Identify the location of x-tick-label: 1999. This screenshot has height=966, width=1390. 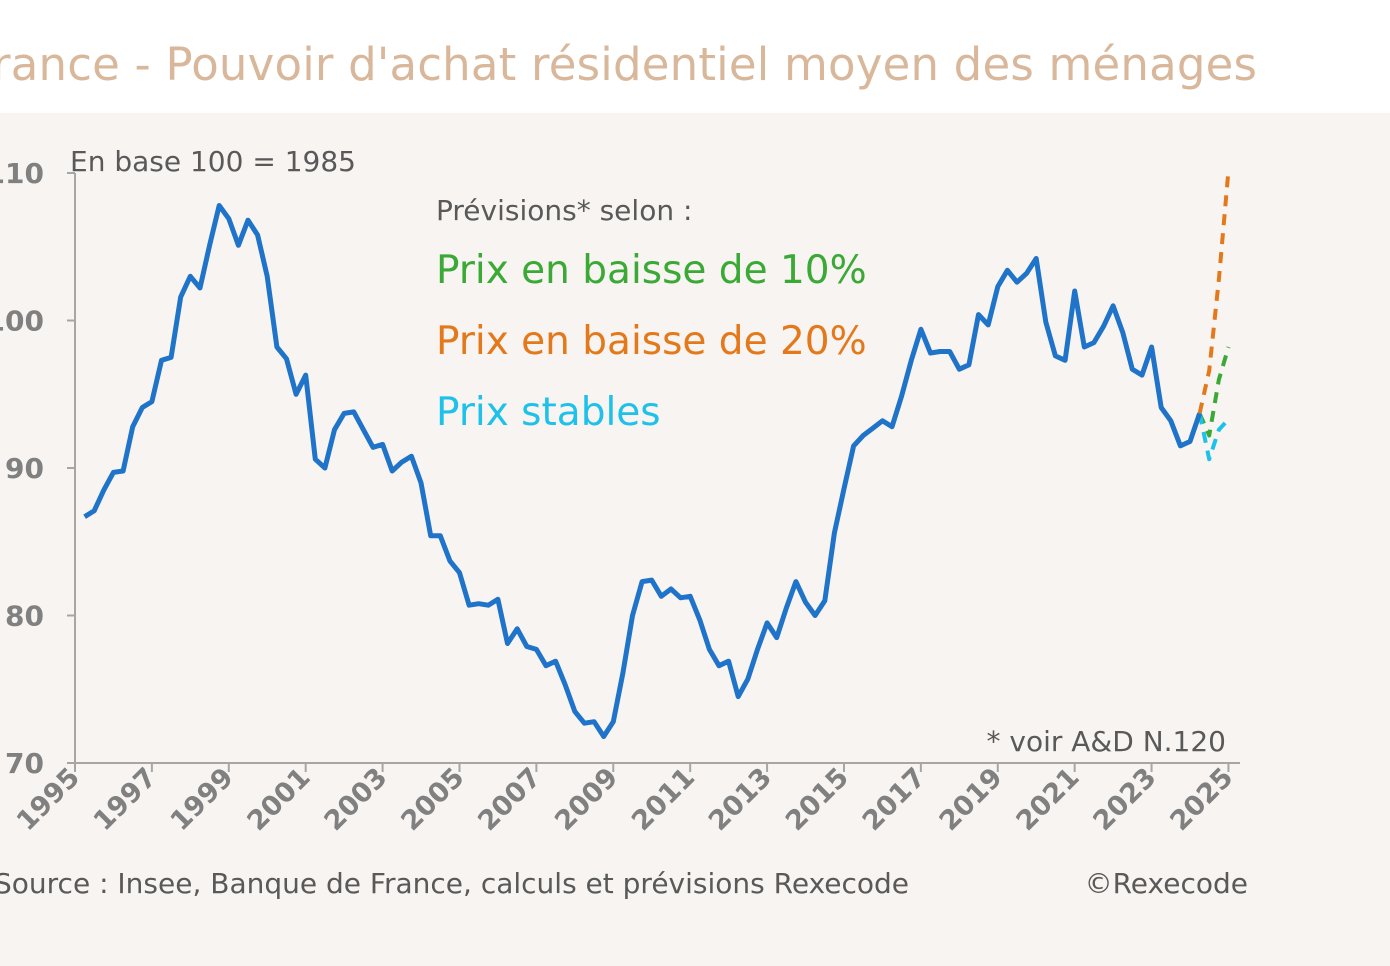
(202, 799).